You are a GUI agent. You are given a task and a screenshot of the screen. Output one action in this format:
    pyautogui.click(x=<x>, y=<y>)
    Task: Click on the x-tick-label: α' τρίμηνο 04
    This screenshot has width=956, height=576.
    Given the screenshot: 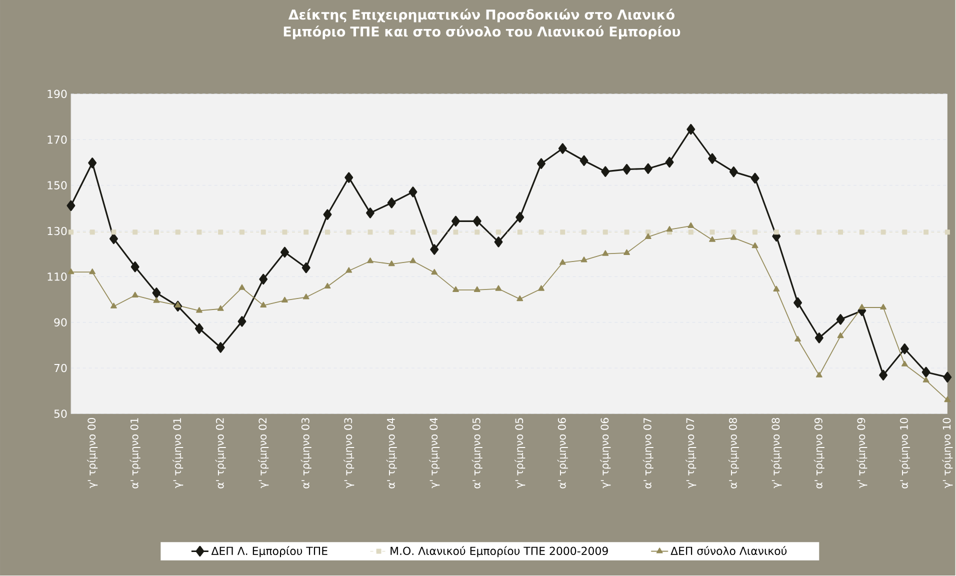 What is the action you would take?
    pyautogui.click(x=391, y=453)
    